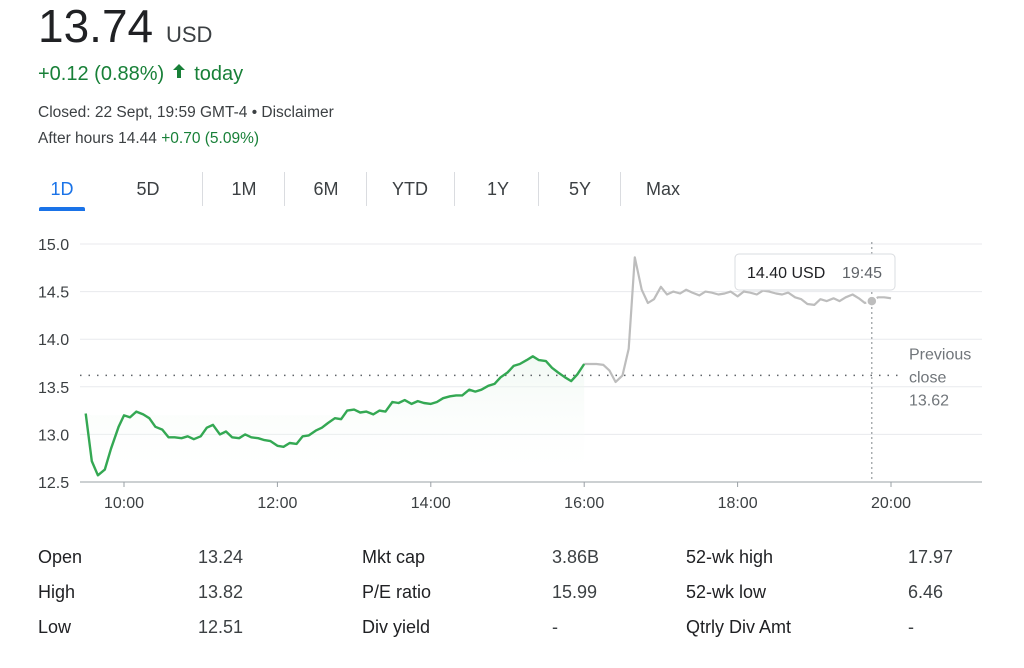 The image size is (1024, 668). What do you see at coordinates (431, 503) in the screenshot?
I see `x-tick-label: 14:00` at bounding box center [431, 503].